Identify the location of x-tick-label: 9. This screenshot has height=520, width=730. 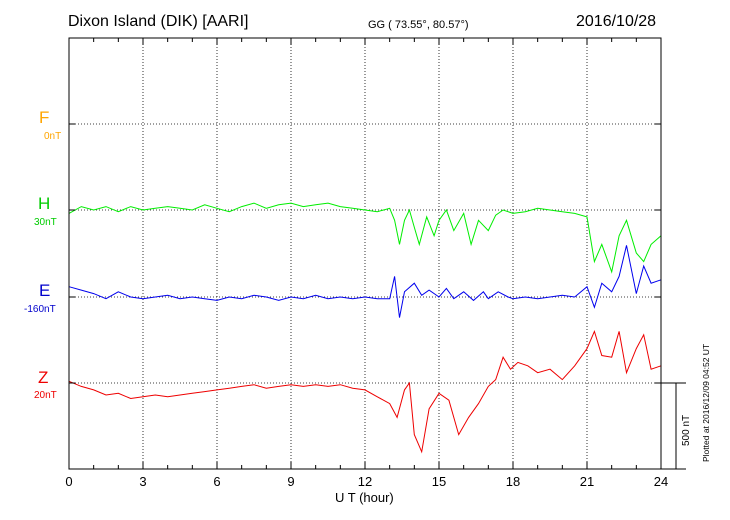
(290, 481).